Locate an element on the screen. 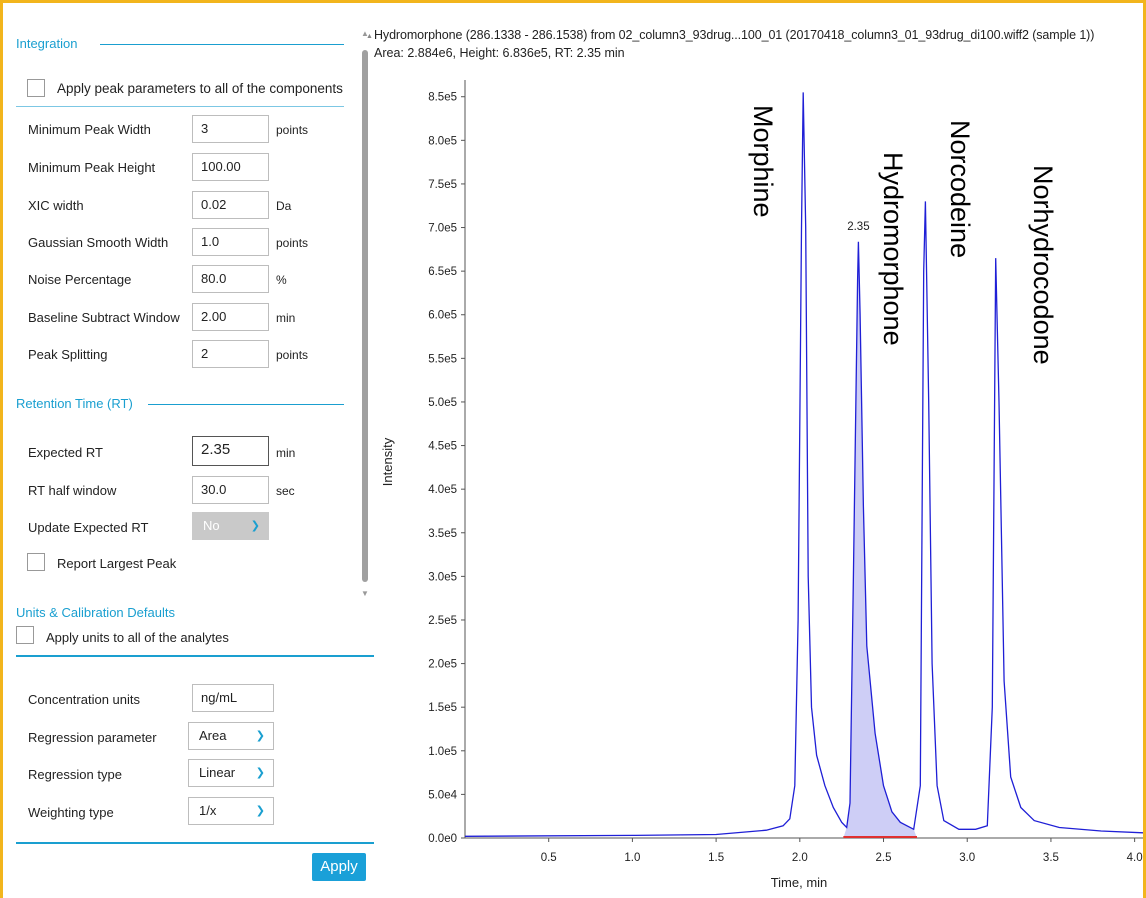 This screenshot has width=1146, height=898. noise-percentage-unit: % is located at coordinates (281, 280).